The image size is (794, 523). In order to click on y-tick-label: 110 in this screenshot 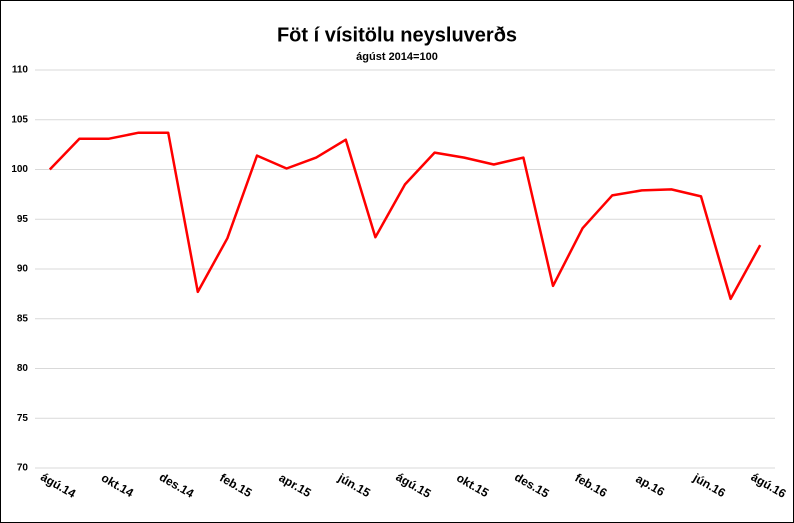, I will do `click(20, 70)`.